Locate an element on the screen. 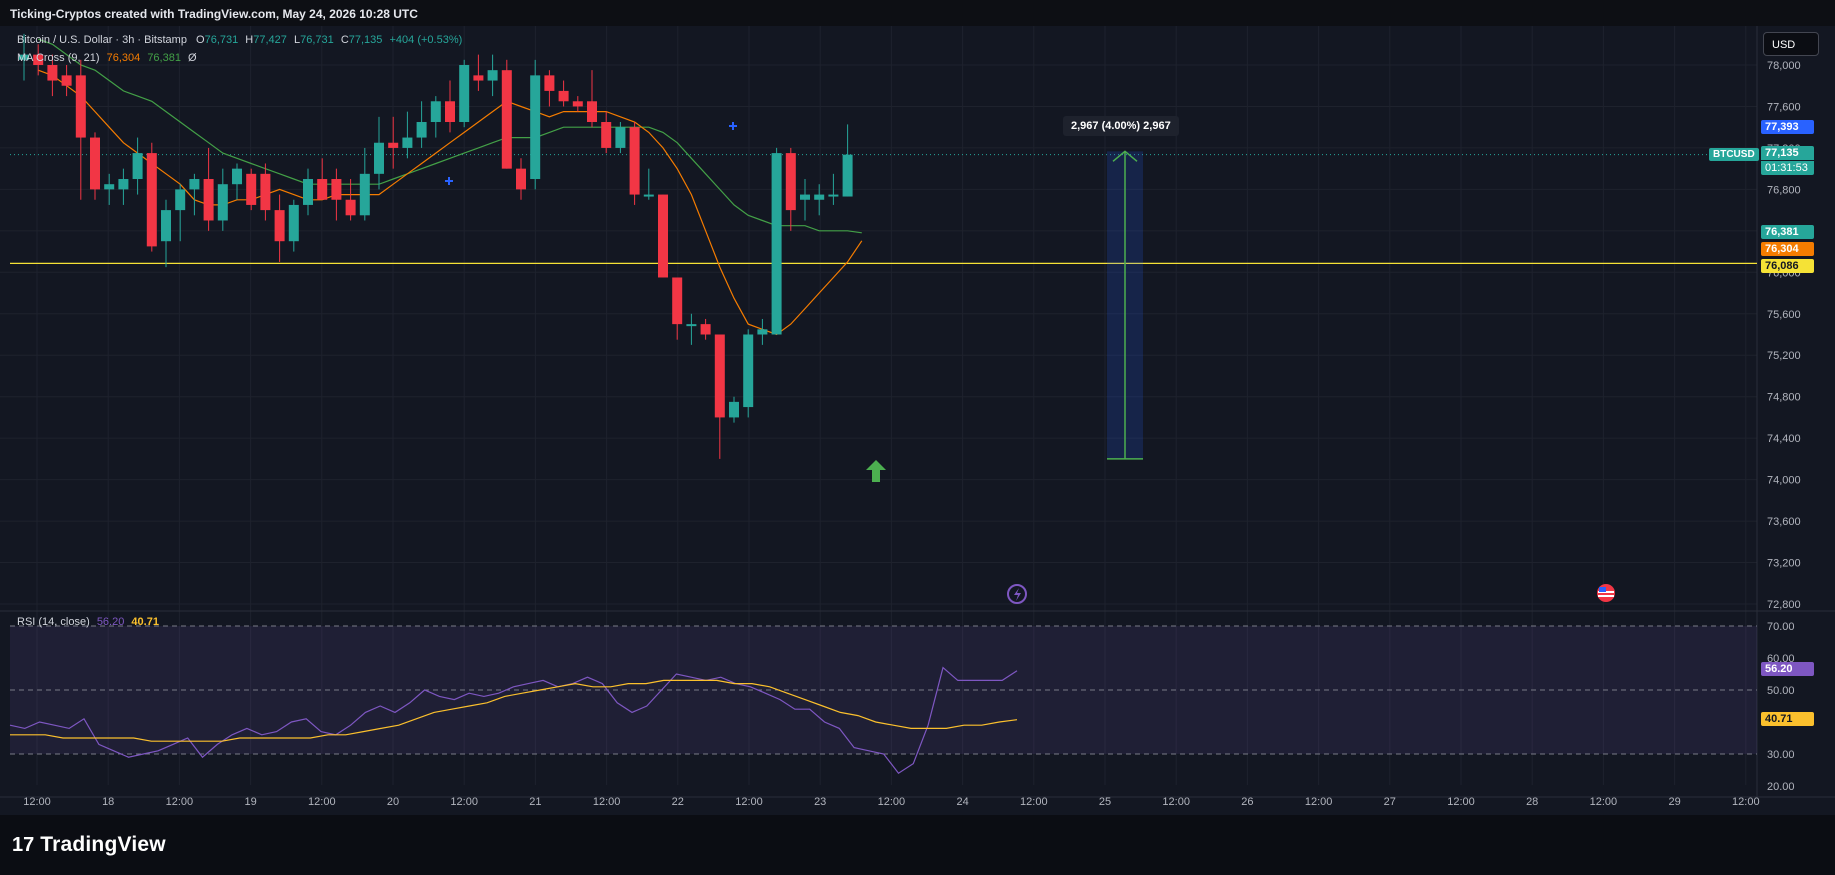 This screenshot has height=875, width=1835. ma-fast-price-label: 76,304 is located at coordinates (1787, 249).